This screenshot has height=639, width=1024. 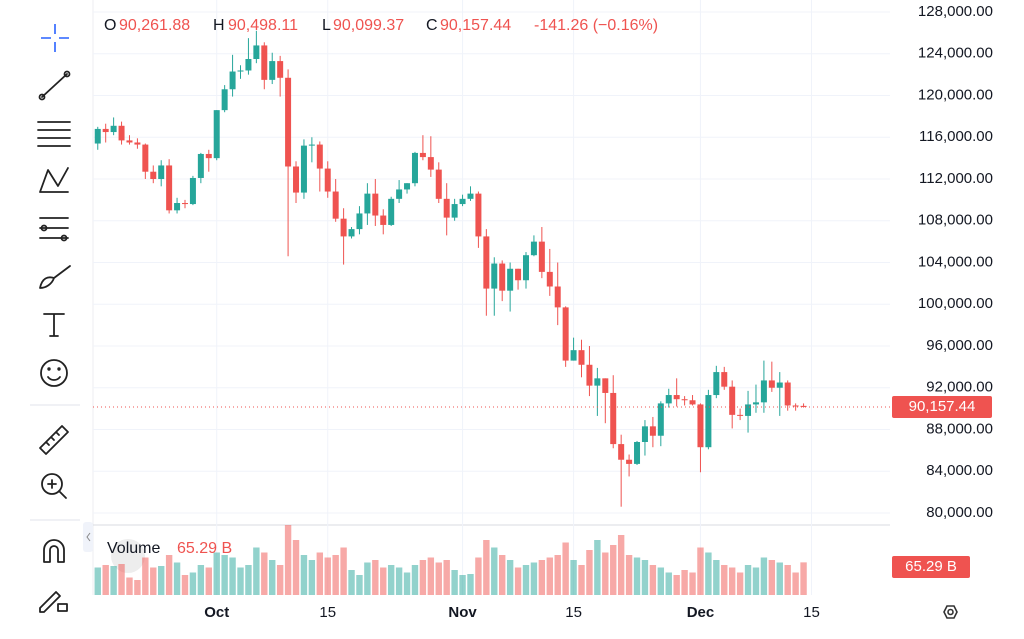 I want to click on legend-key: H, so click(x=219, y=25).